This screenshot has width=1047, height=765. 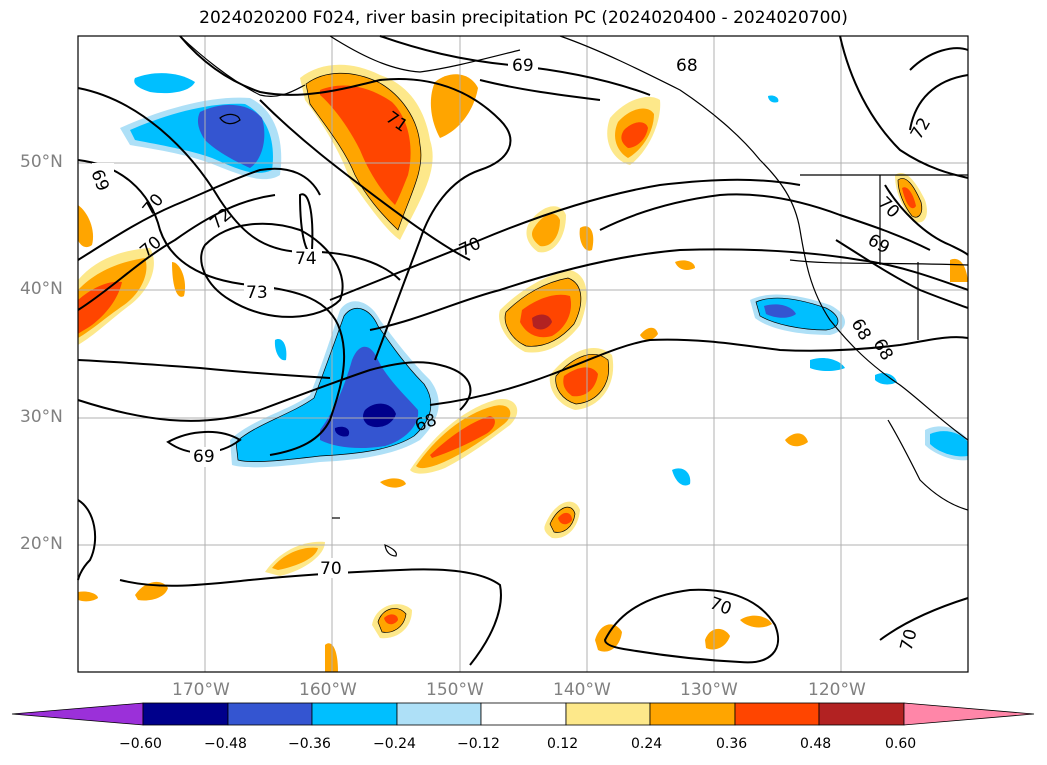 What do you see at coordinates (41, 417) in the screenshot?
I see `lat-label: 30°N` at bounding box center [41, 417].